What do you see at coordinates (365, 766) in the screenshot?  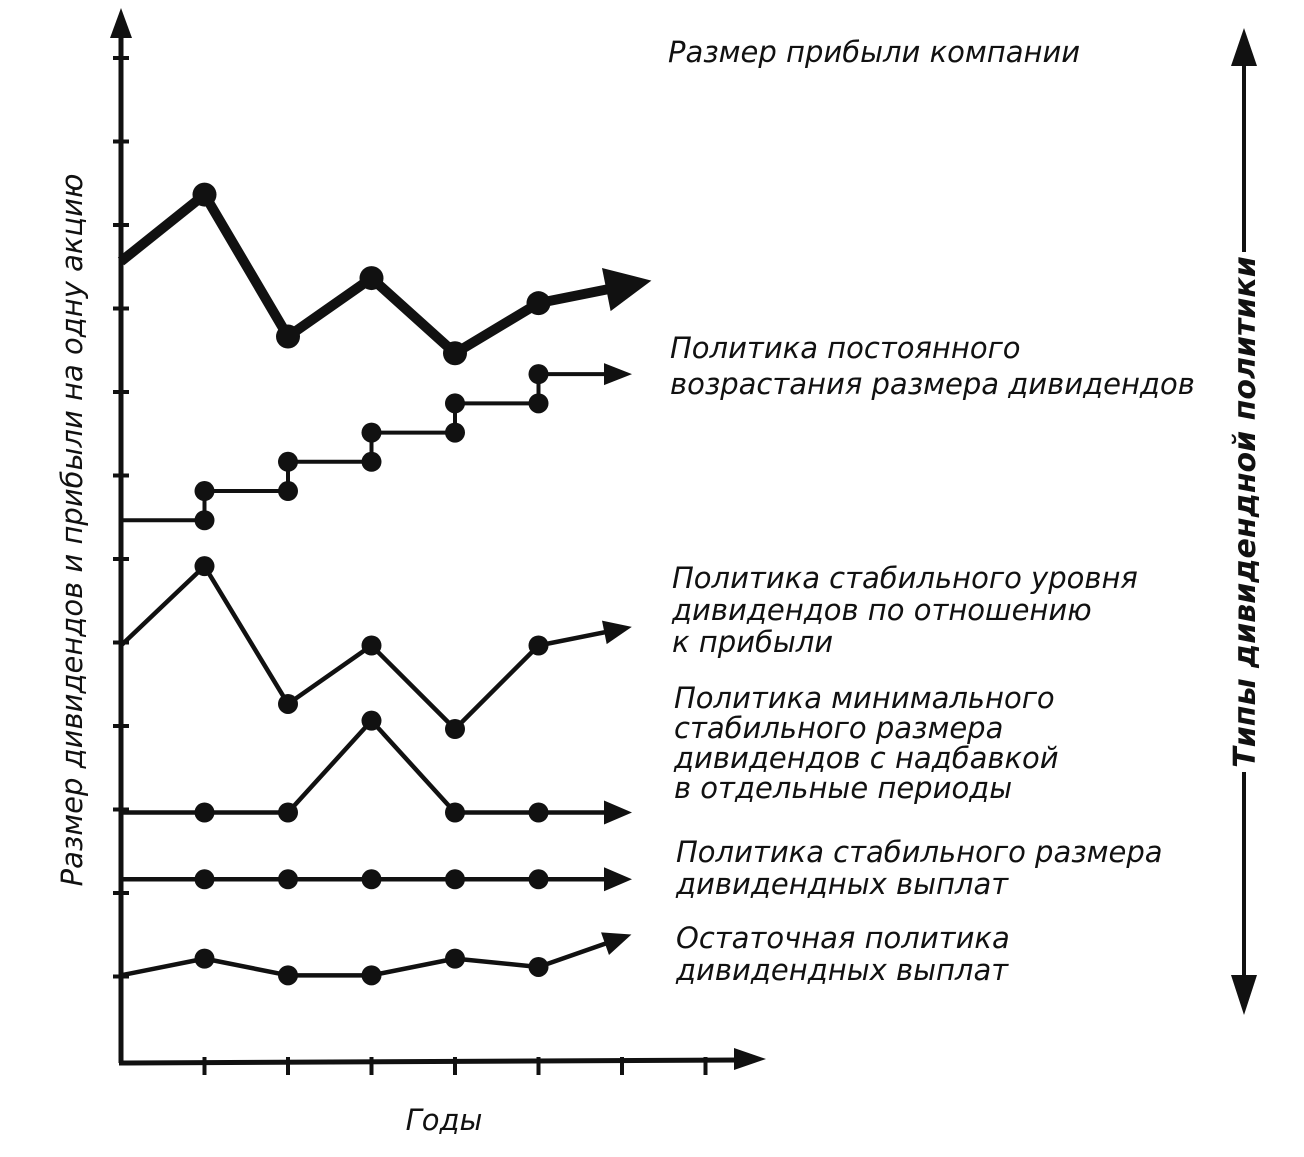 I see `series-line-min-stable` at bounding box center [365, 766].